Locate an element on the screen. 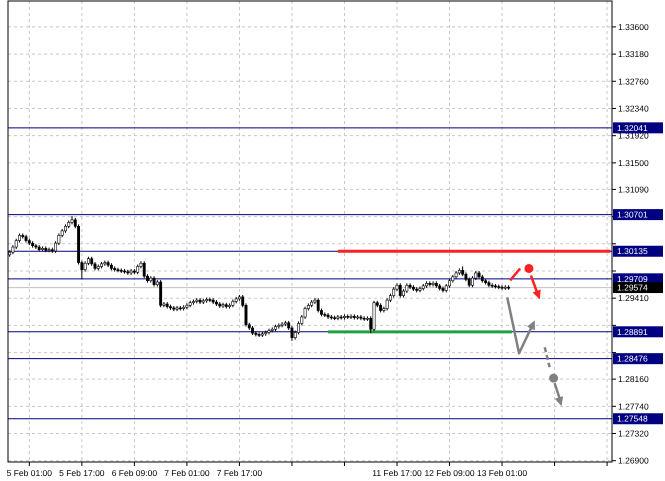 The width and height of the screenshot is (665, 481). y-tick-label: 1.33600 is located at coordinates (633, 27).